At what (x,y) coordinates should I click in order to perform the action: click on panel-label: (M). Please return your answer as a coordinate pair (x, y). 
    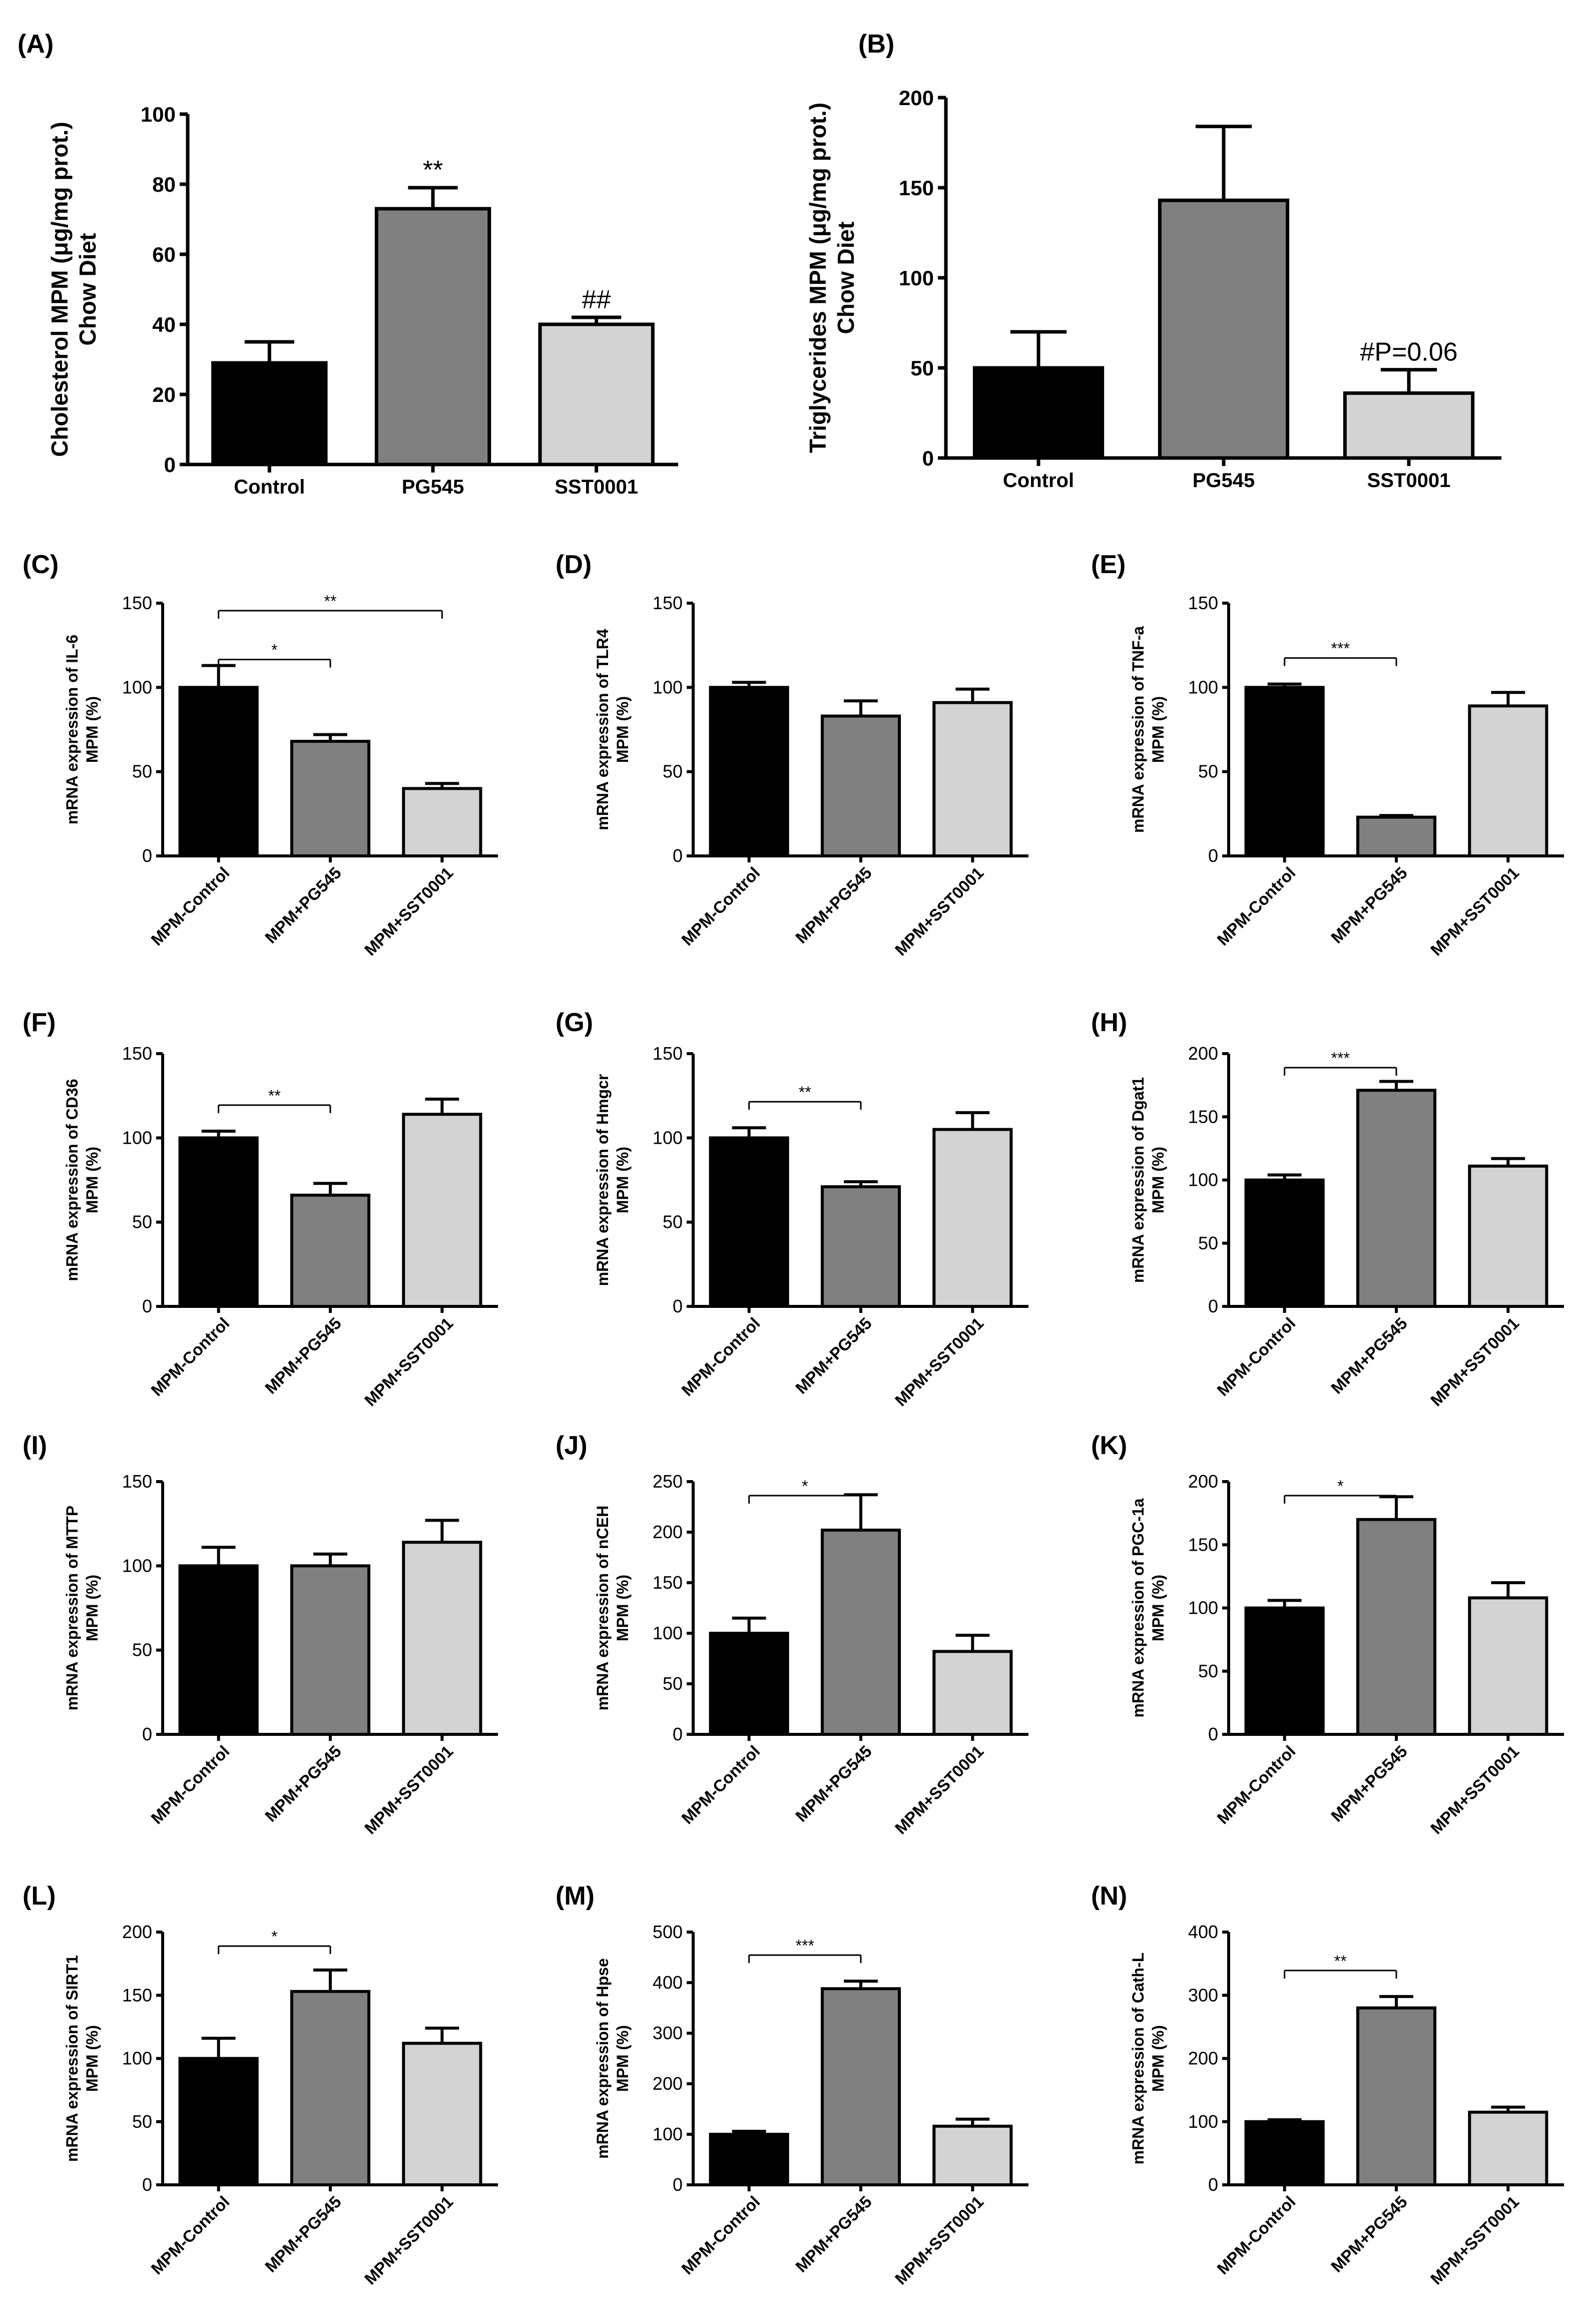
    Looking at the image, I should click on (575, 1896).